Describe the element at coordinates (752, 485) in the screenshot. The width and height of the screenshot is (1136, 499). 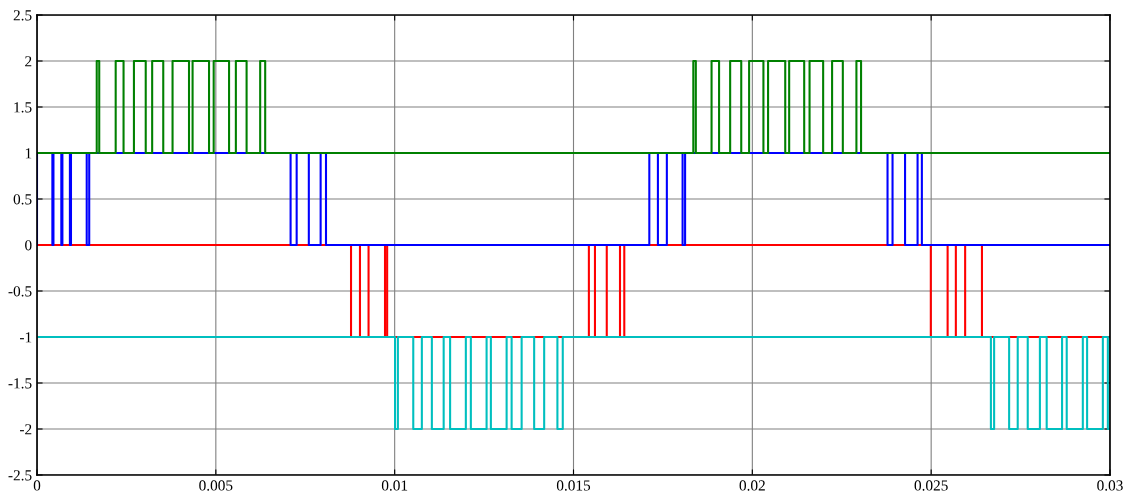
I see `x-tick-label: 0.02` at that location.